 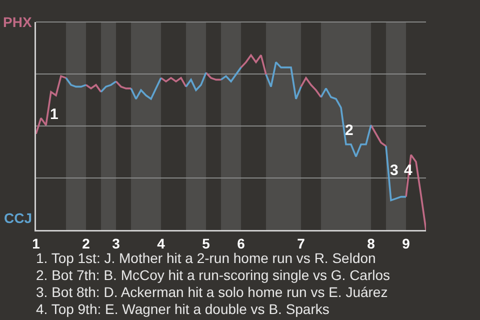 I want to click on x-tick-label: 3, so click(x=116, y=243).